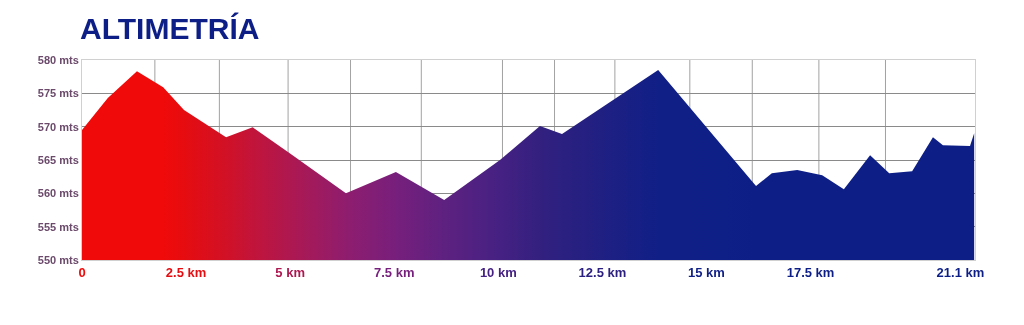 Image resolution: width=1024 pixels, height=325 pixels. I want to click on chart-title: ALTIMETRÍA, so click(170, 28).